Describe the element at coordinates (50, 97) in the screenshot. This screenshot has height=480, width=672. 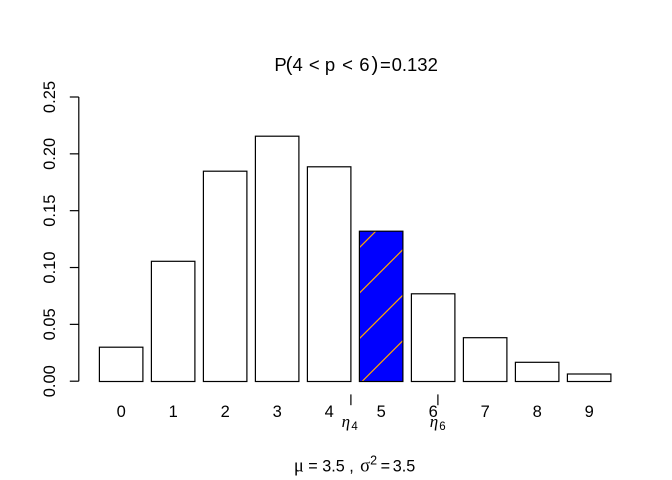
I see `svg-text: 0.25` at that location.